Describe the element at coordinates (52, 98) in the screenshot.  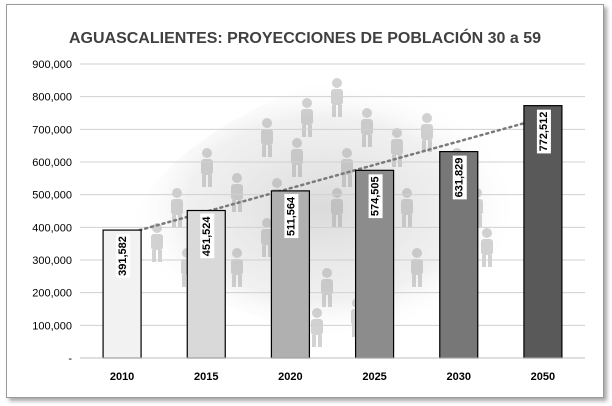
I see `y-tick-label: 800,000` at that location.